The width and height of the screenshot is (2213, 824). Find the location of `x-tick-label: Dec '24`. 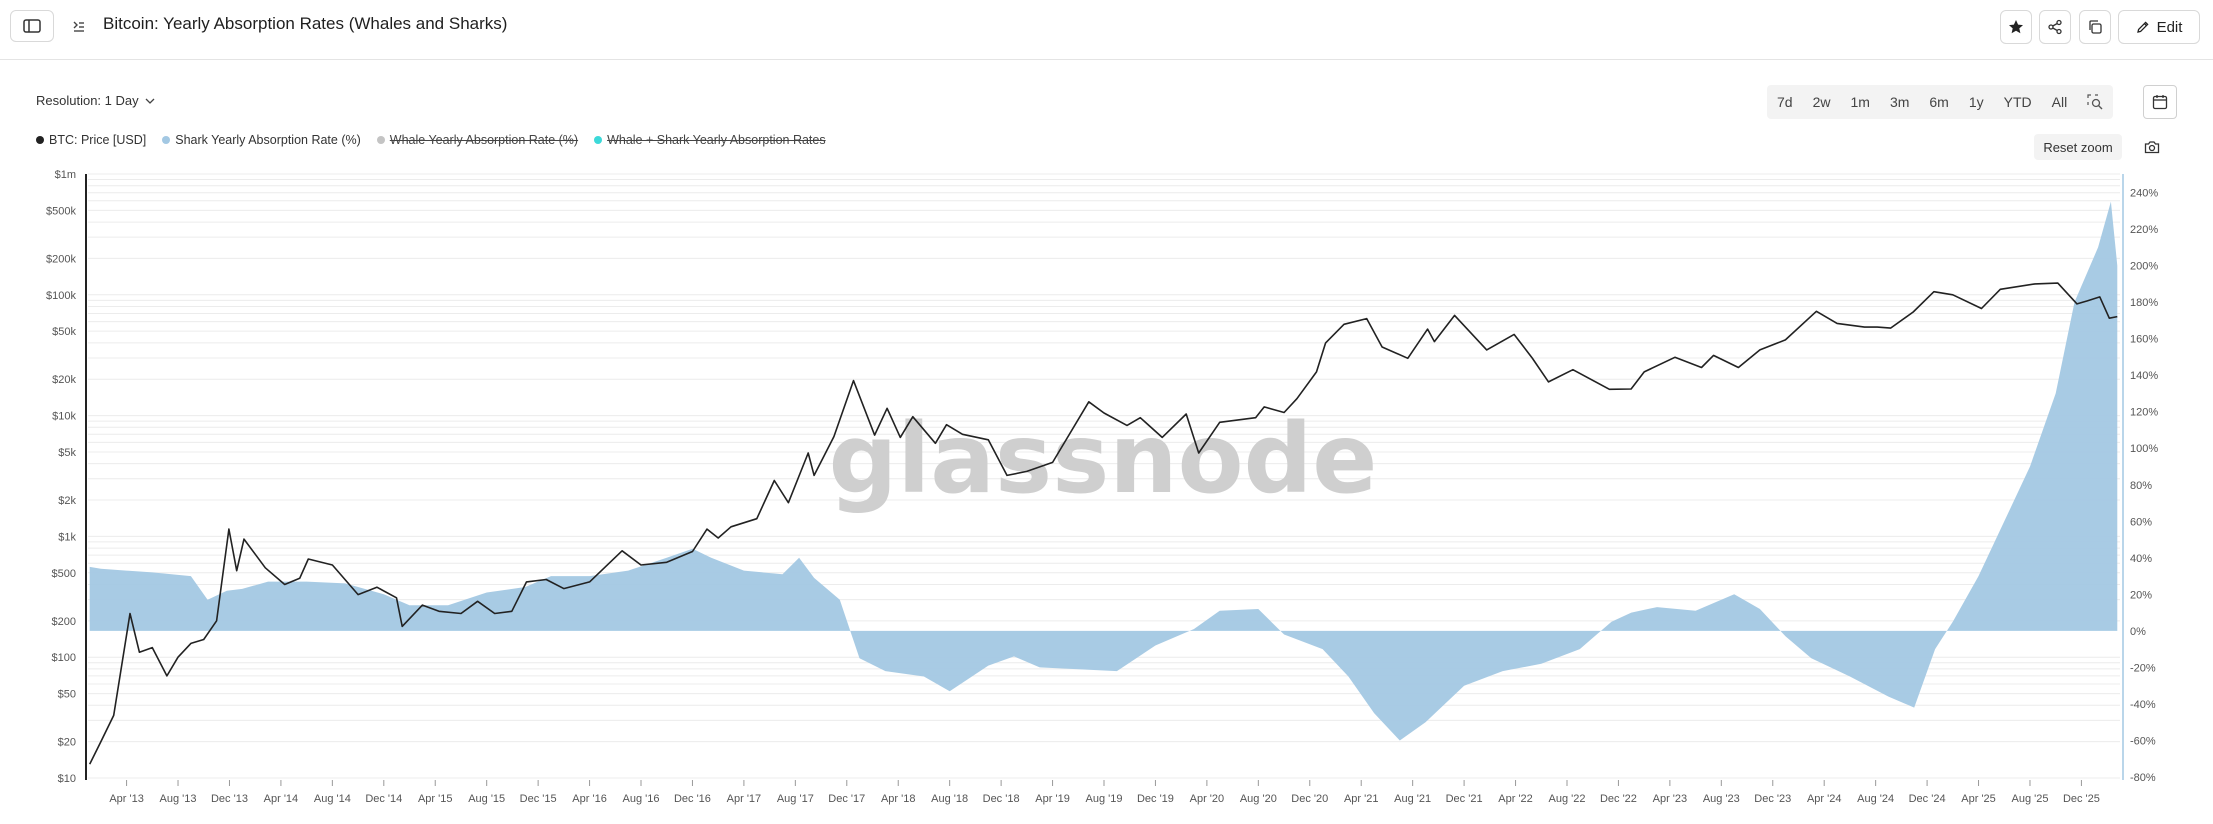

x-tick-label: Dec '24 is located at coordinates (1927, 799).